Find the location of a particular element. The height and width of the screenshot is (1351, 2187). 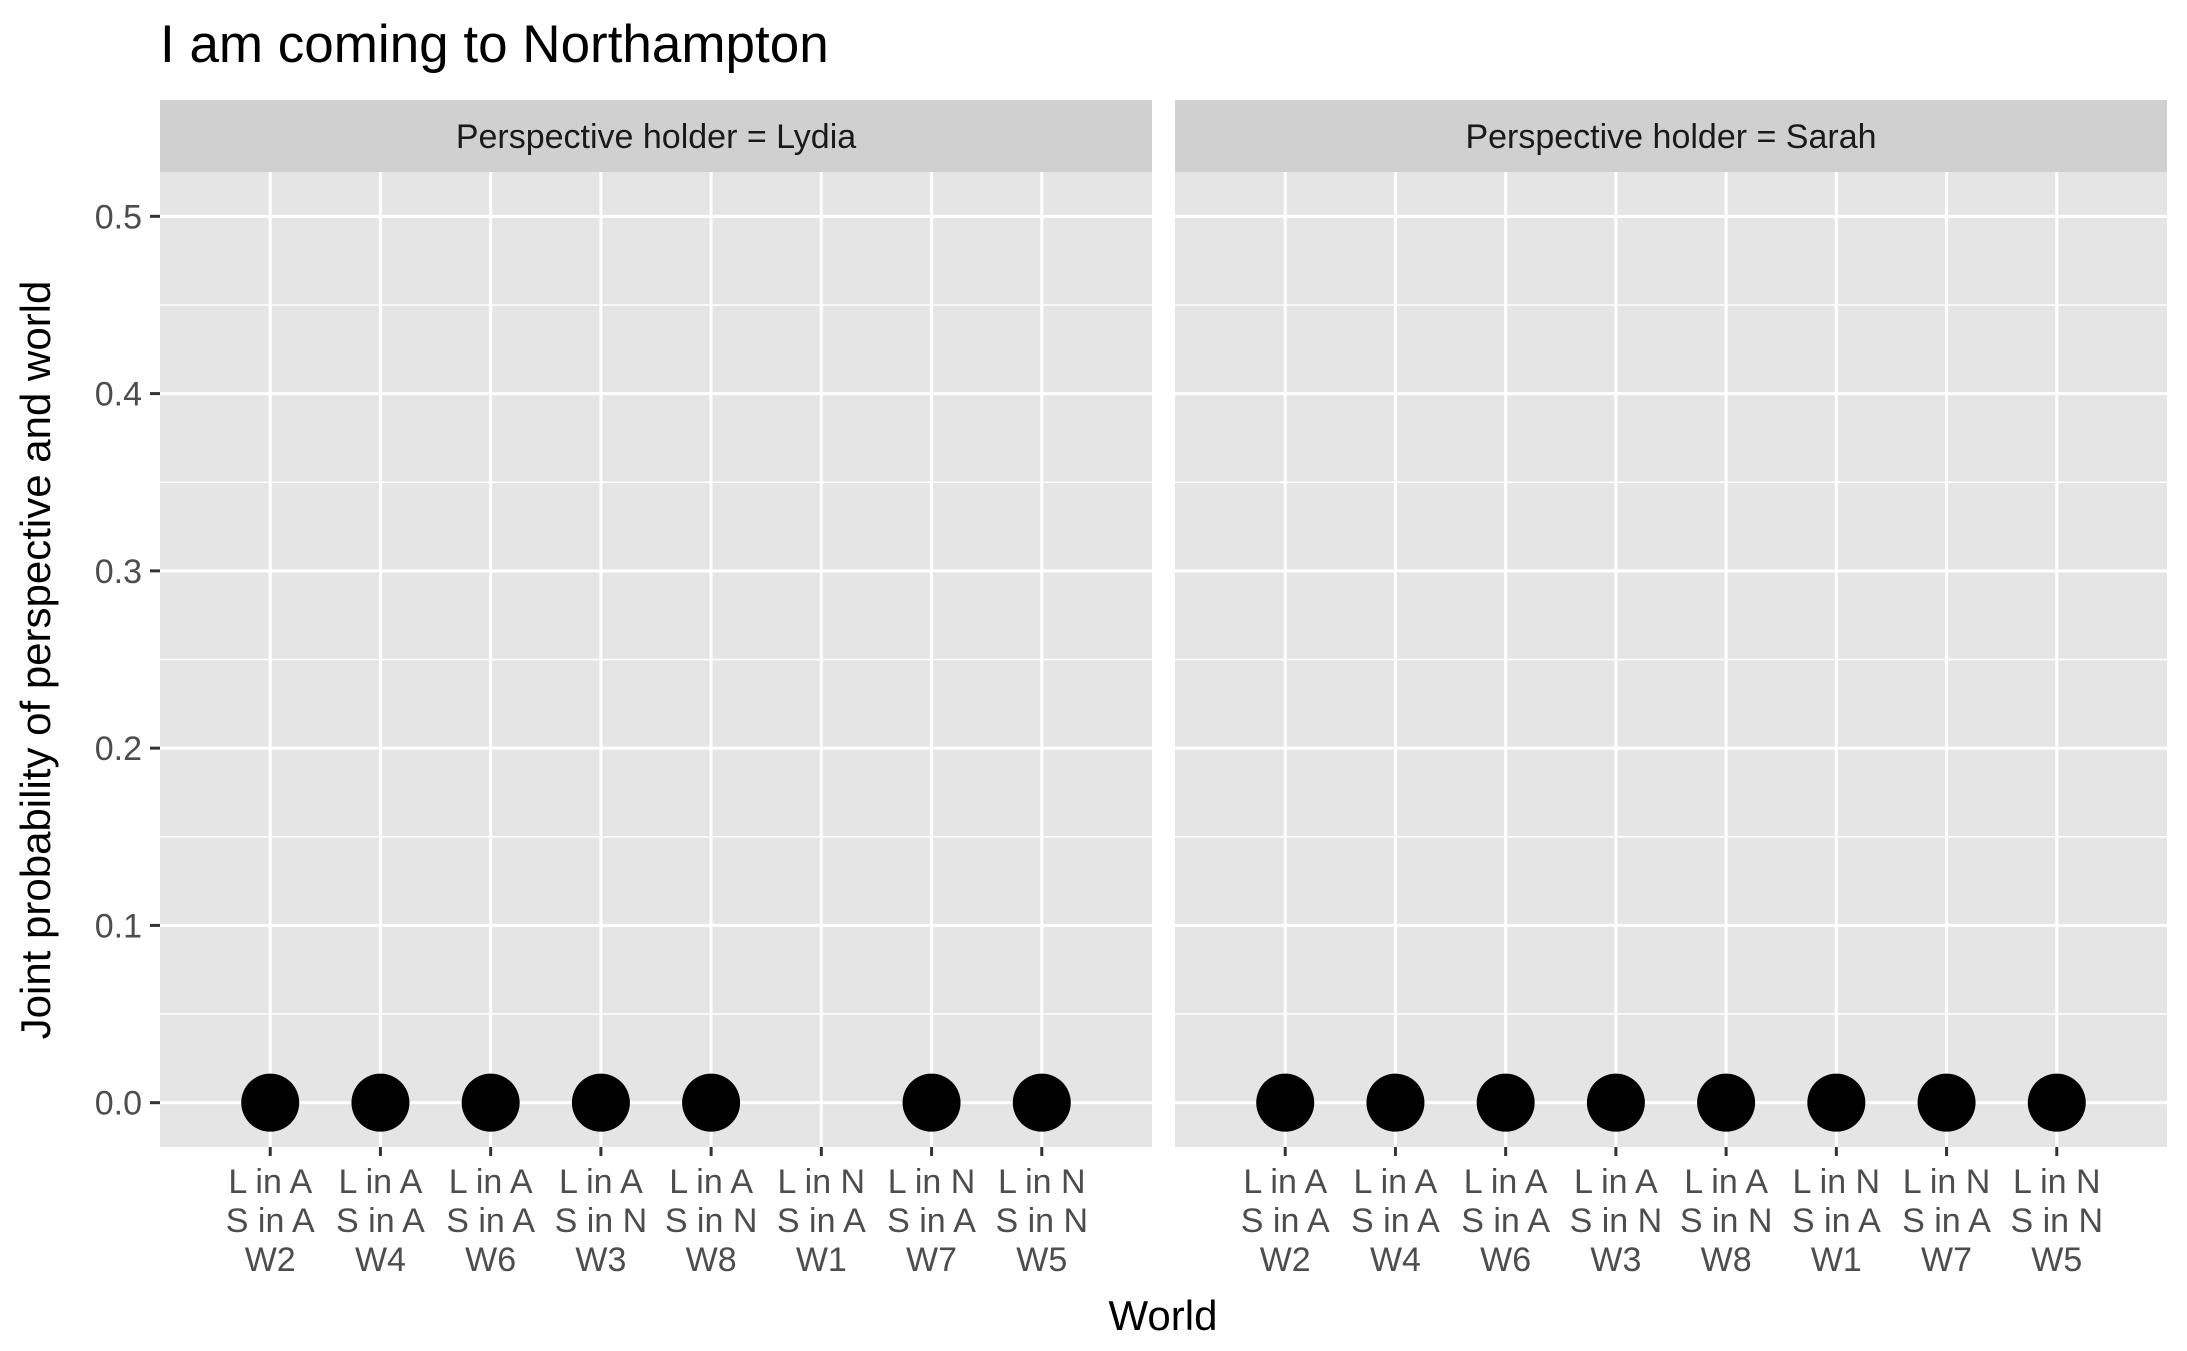

facet-strip-label: Perspective holder = Lydia is located at coordinates (656, 137).